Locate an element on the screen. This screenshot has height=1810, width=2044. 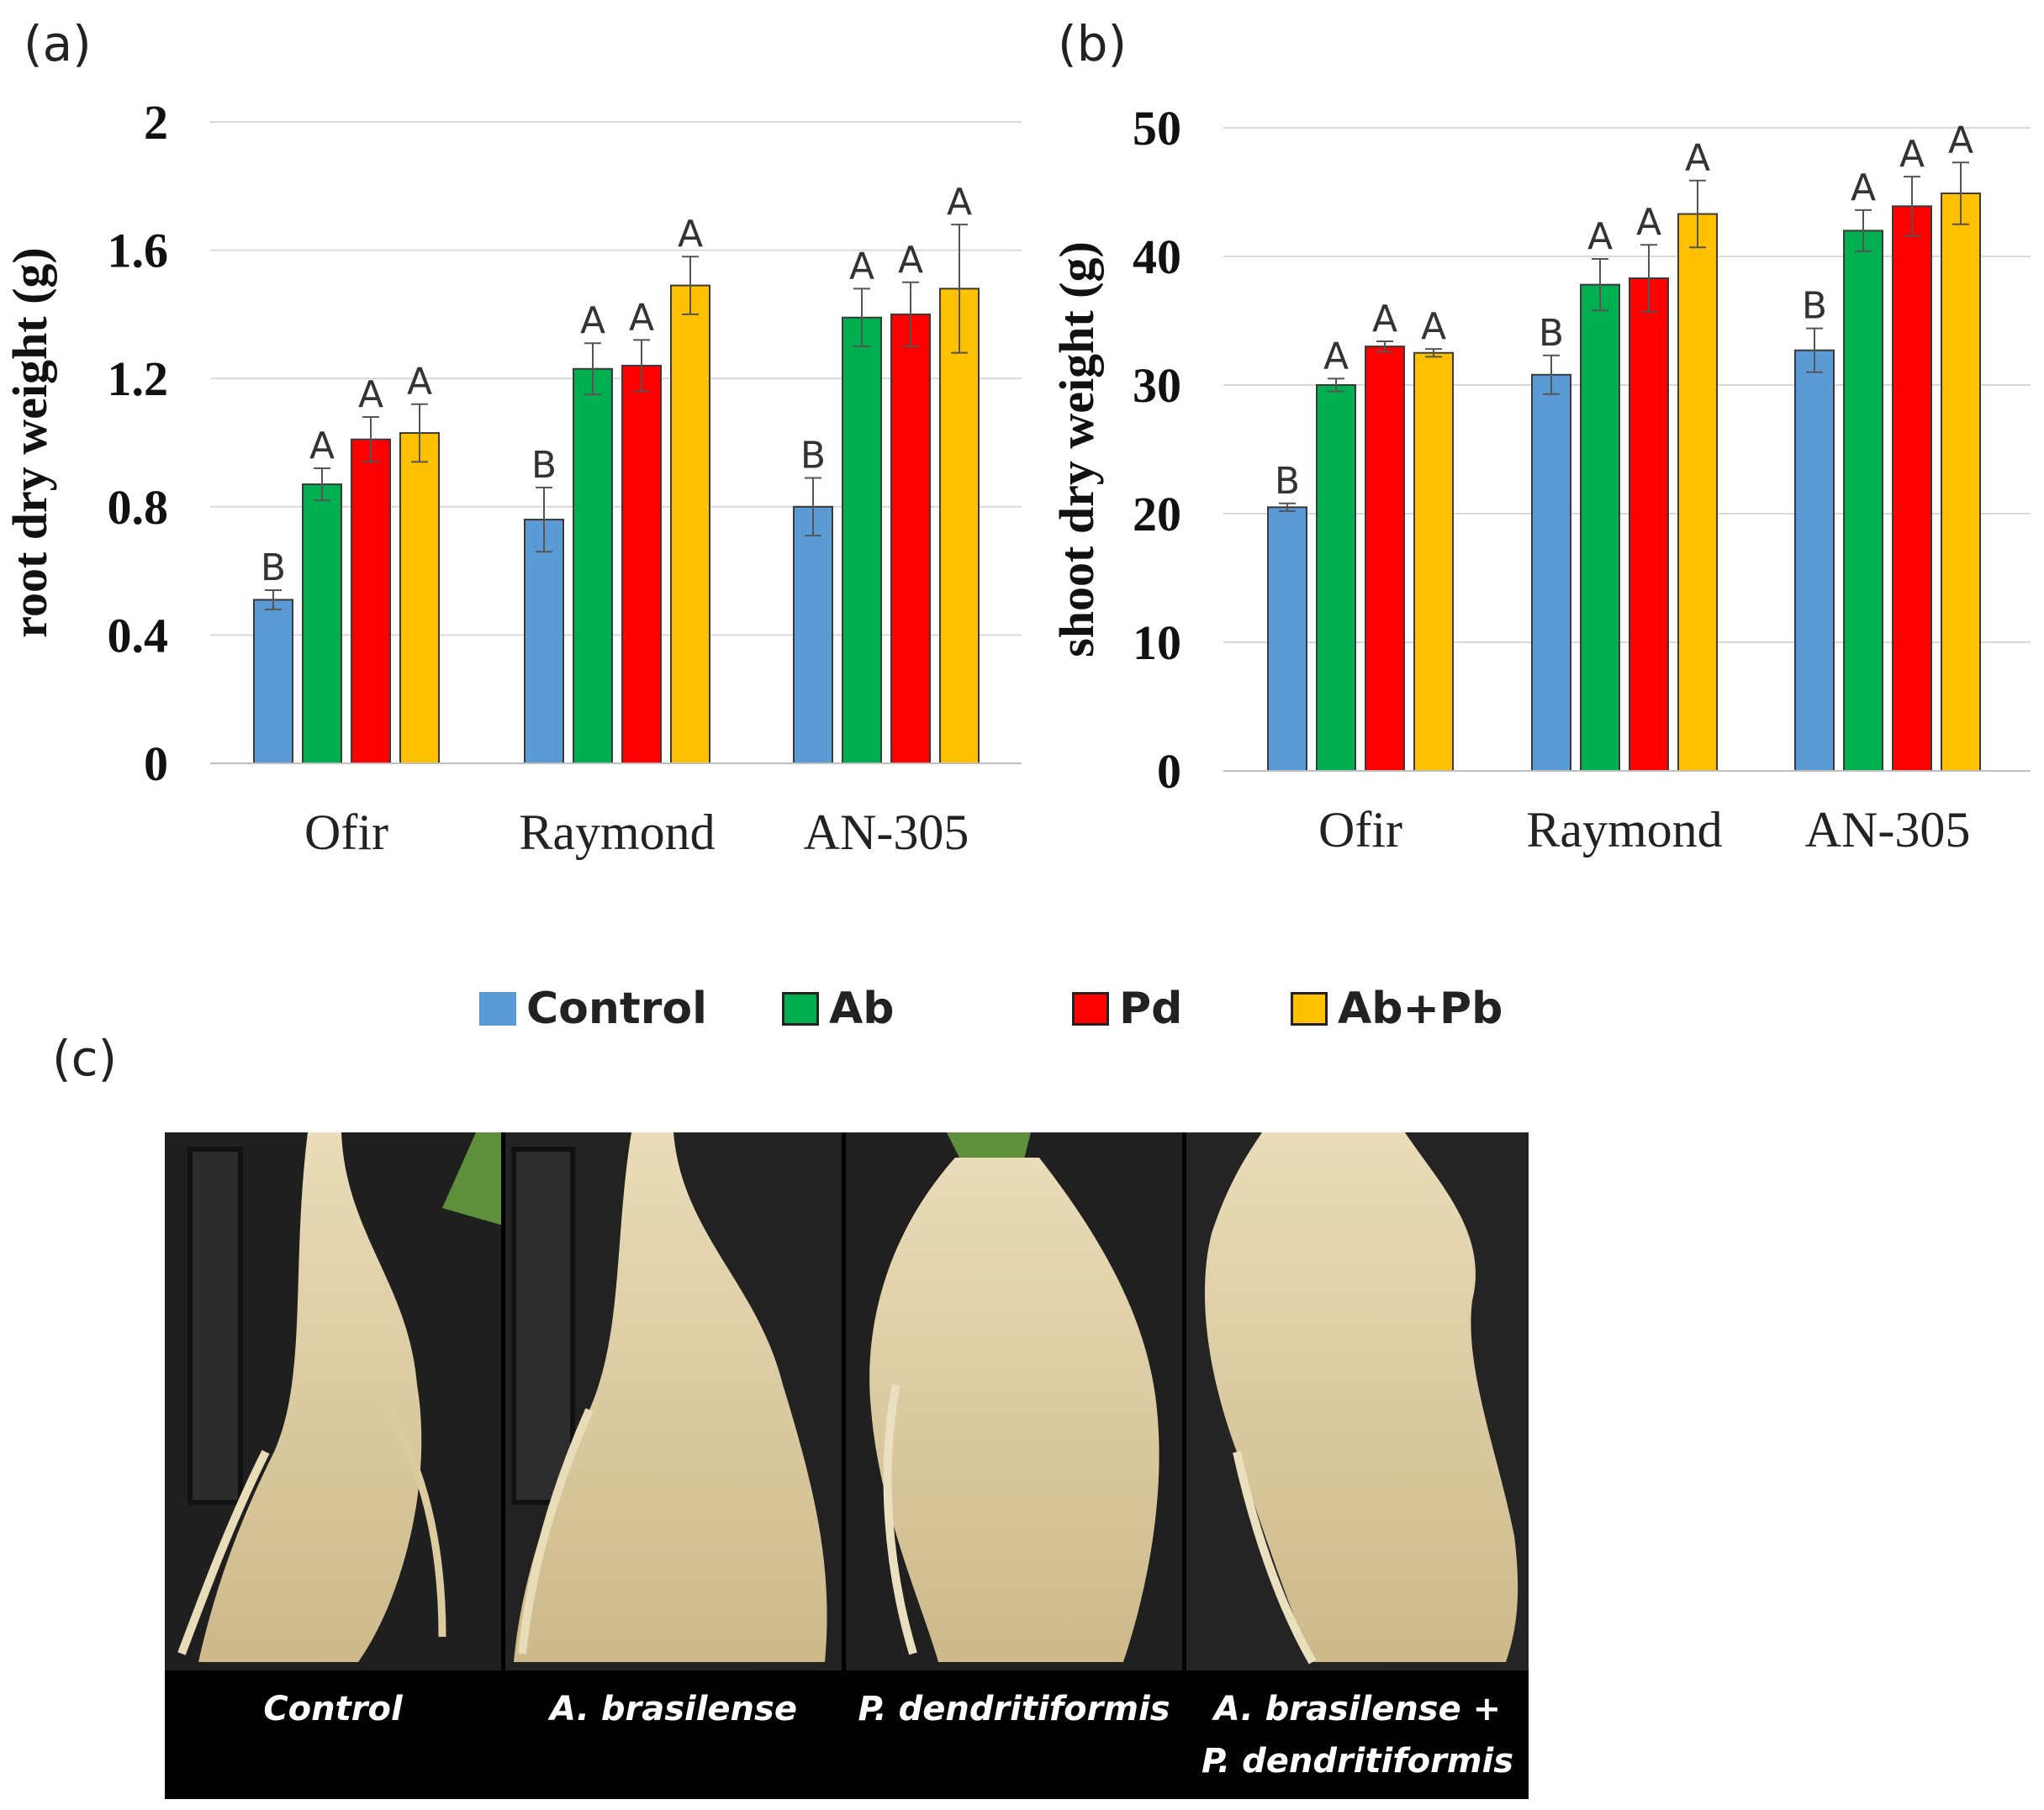
panel-label-a: (a) is located at coordinates (58, 43).